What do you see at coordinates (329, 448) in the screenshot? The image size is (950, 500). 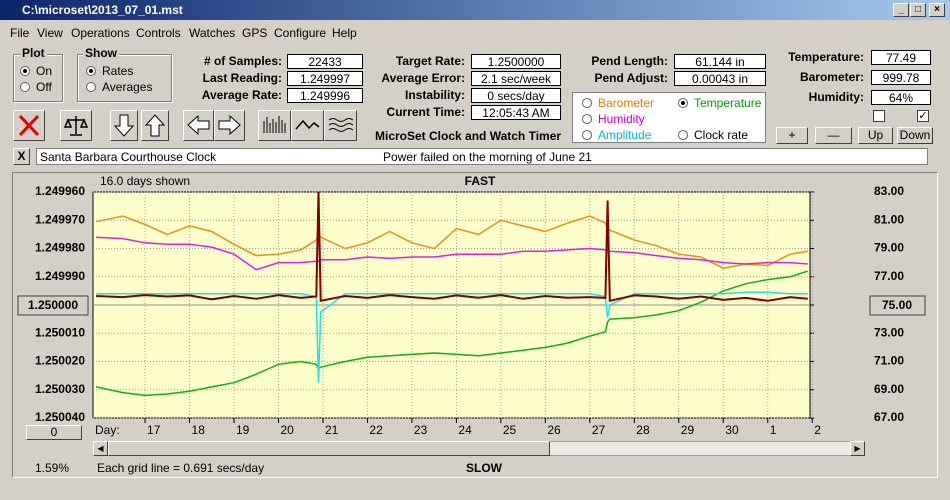 I see `scroll-thumb` at bounding box center [329, 448].